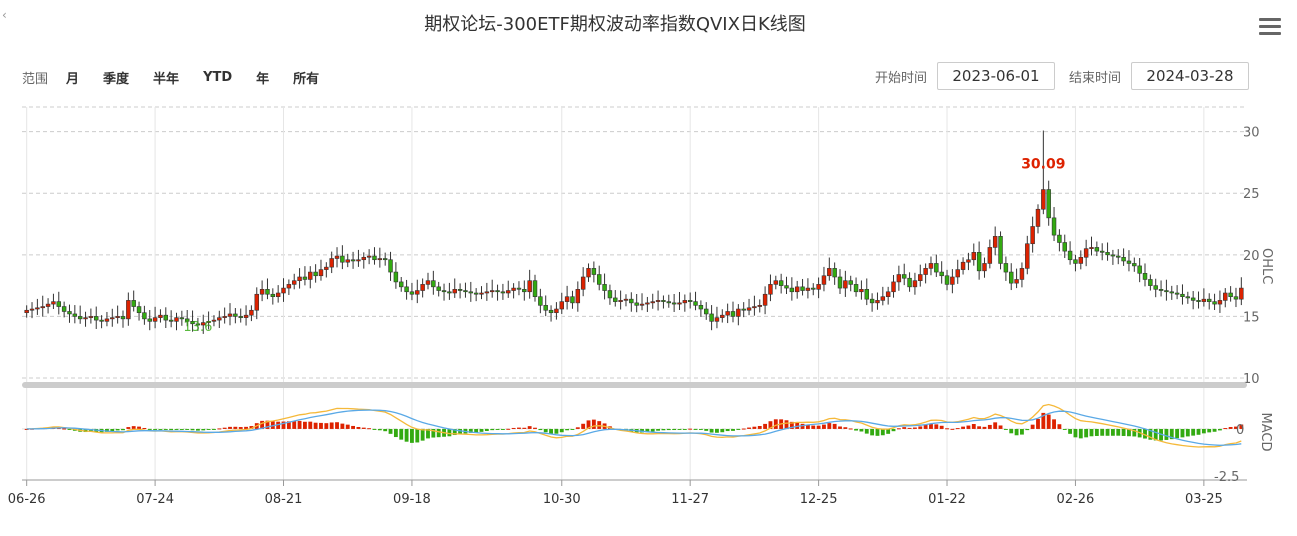  Describe the element at coordinates (1266, 266) in the screenshot. I see `ohlc-axis-label: OHLC` at that location.